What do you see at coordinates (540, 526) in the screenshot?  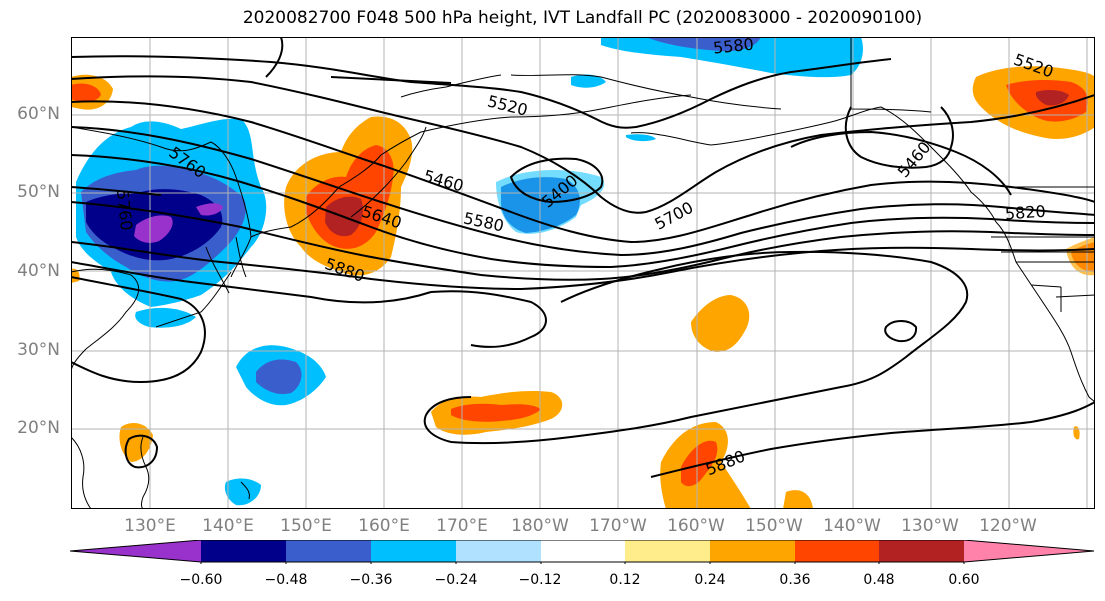 I see `lon-label: 180°W` at bounding box center [540, 526].